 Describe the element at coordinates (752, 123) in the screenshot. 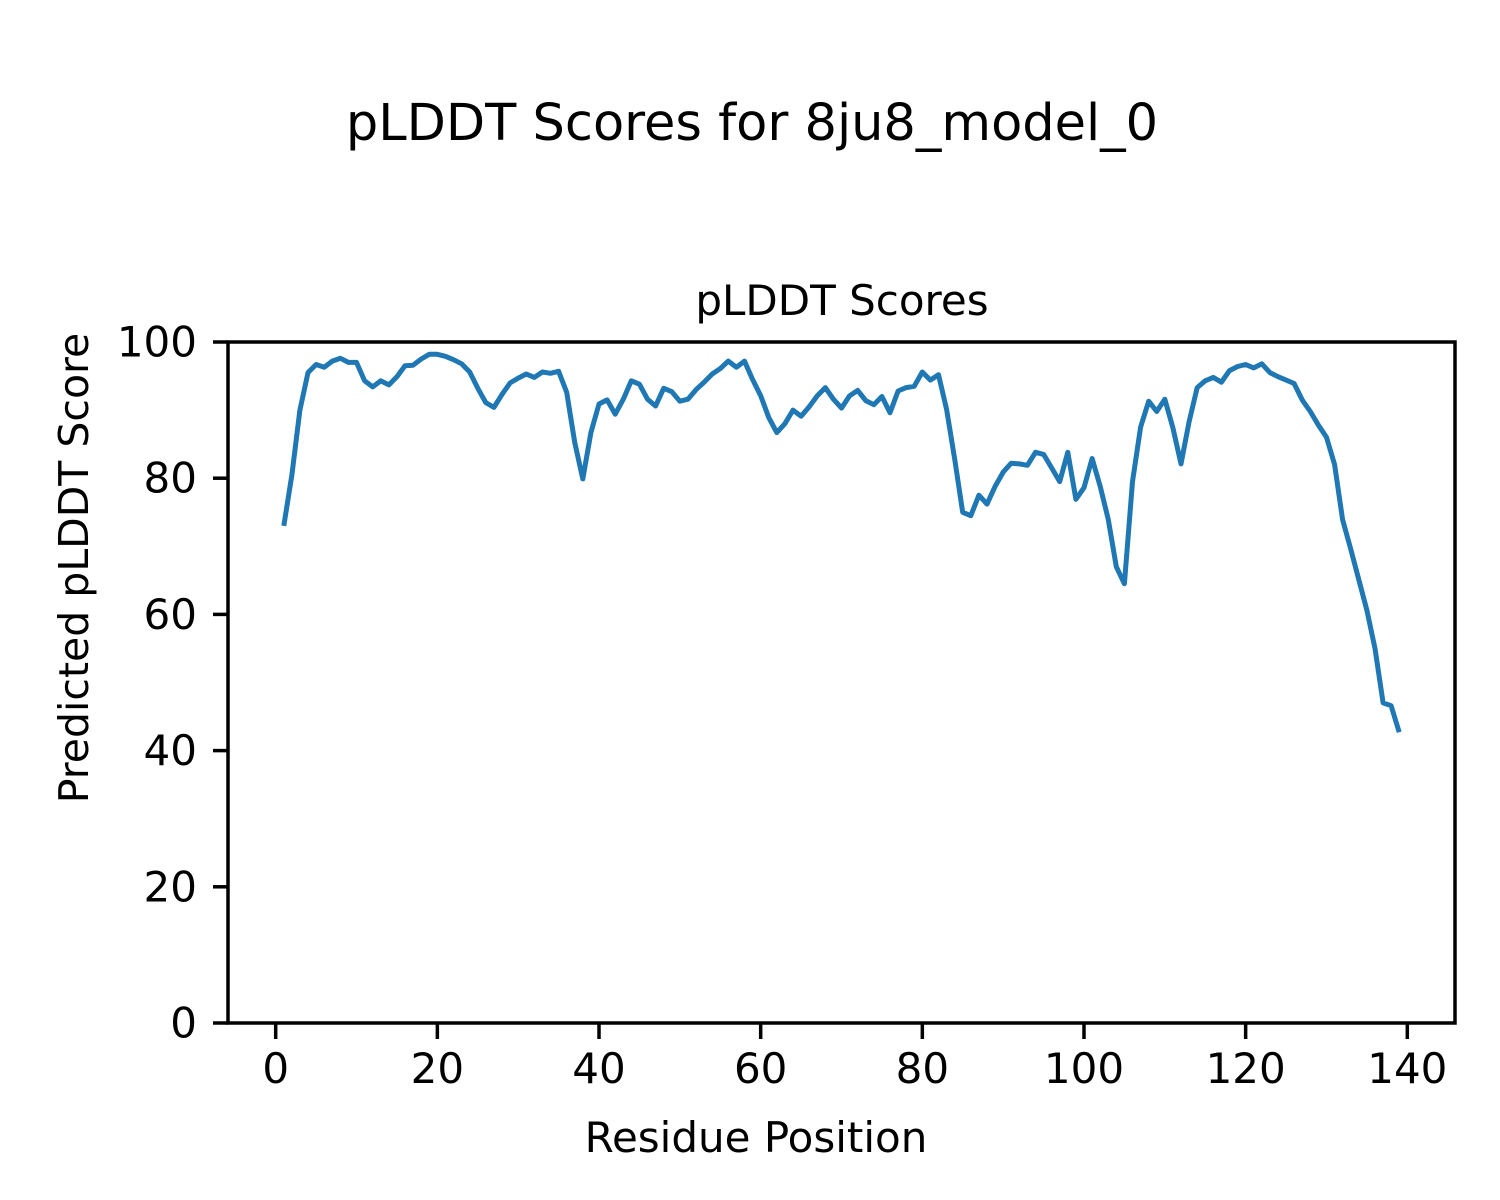

I see `figure-title: pLDDT Scores for 8ju8_model_0` at that location.